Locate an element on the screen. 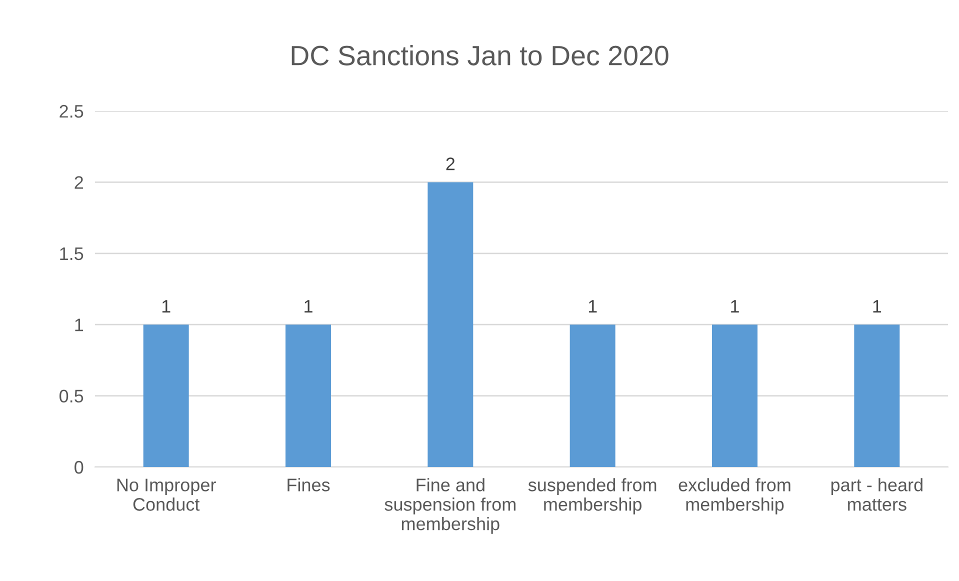  y-tick-label: 0.5 is located at coordinates (71, 396).